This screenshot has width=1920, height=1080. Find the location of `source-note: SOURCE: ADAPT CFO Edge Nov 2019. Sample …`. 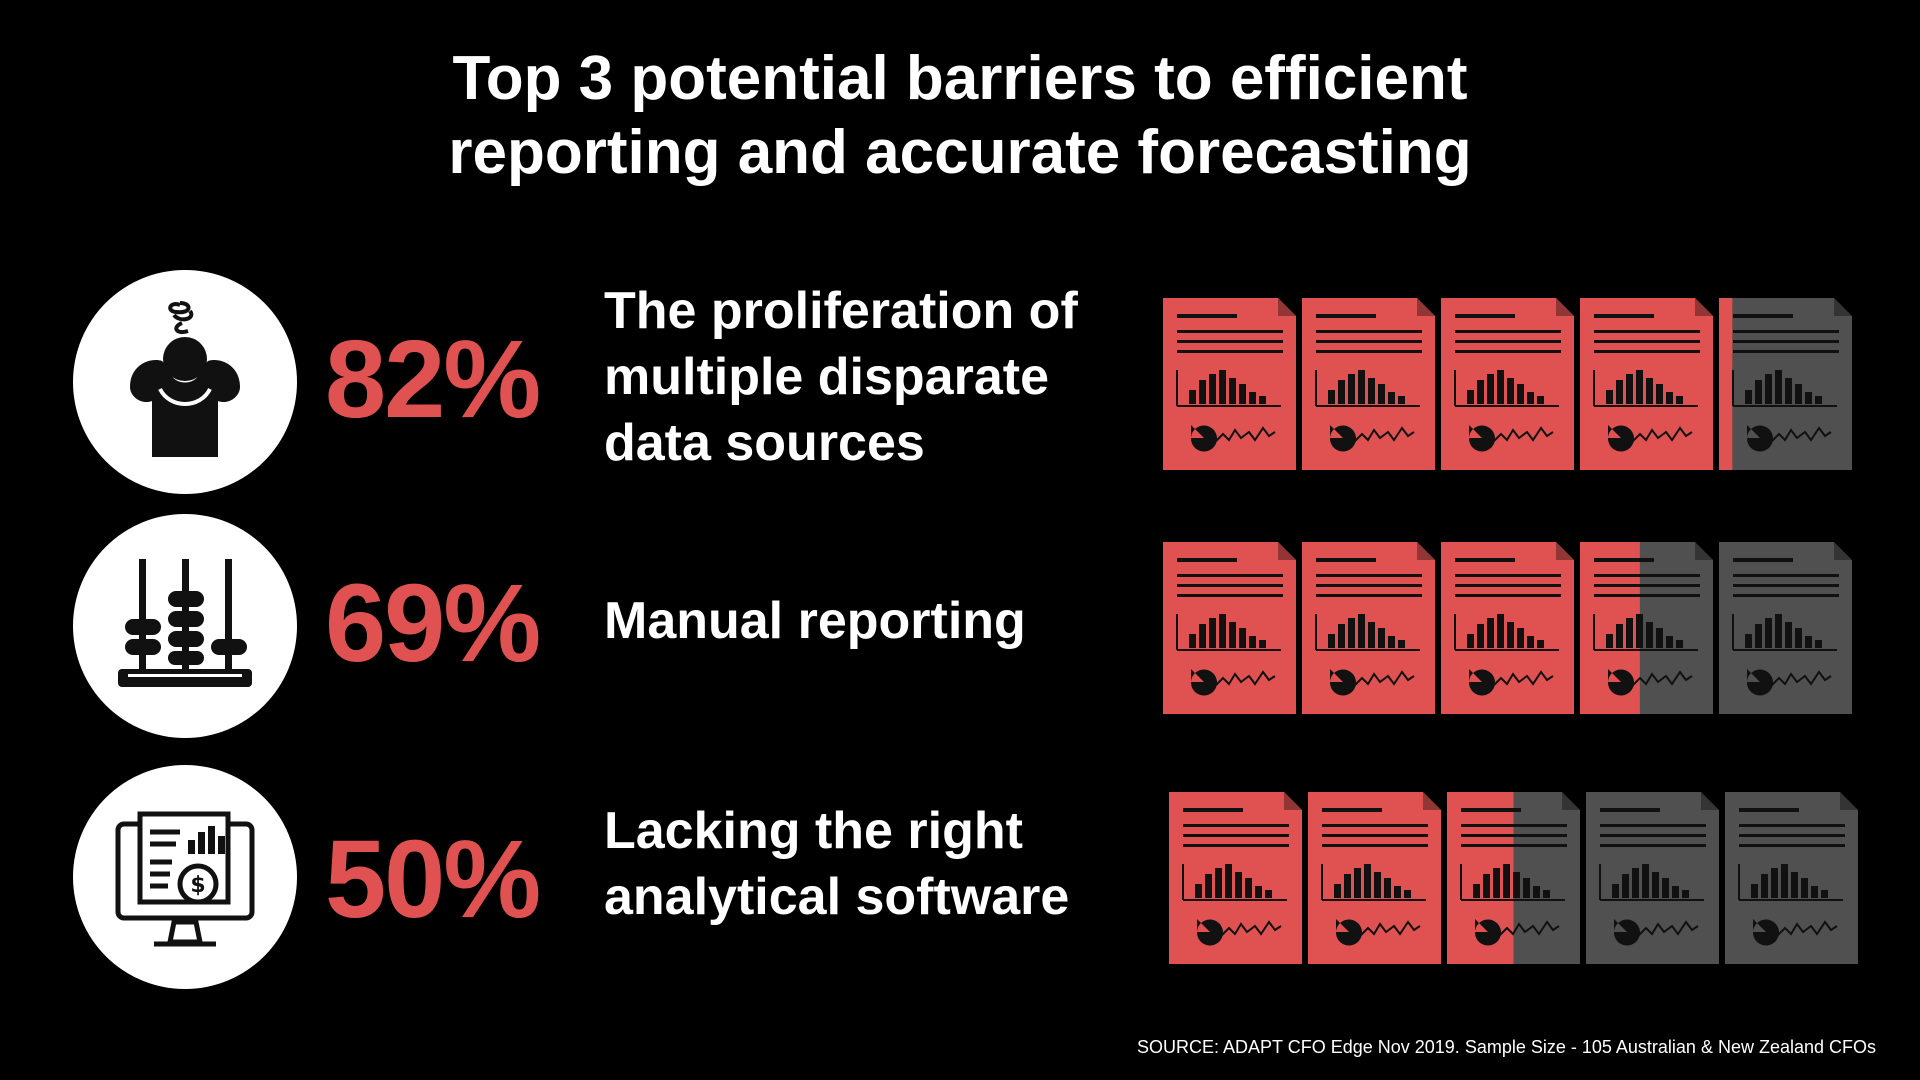

source-note: SOURCE: ADAPT CFO Edge Nov 2019. Sample … is located at coordinates (1506, 1047).